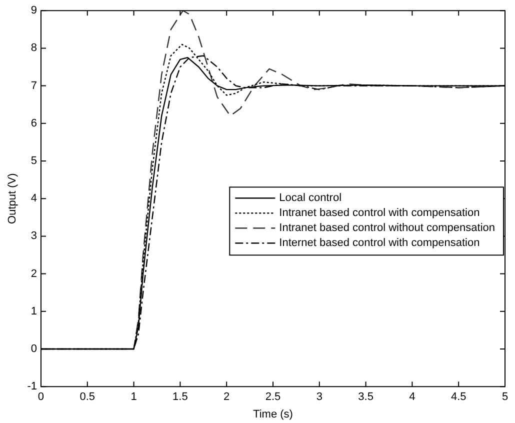 The image size is (515, 423). I want to click on y-tick-label: 4, so click(33, 198).